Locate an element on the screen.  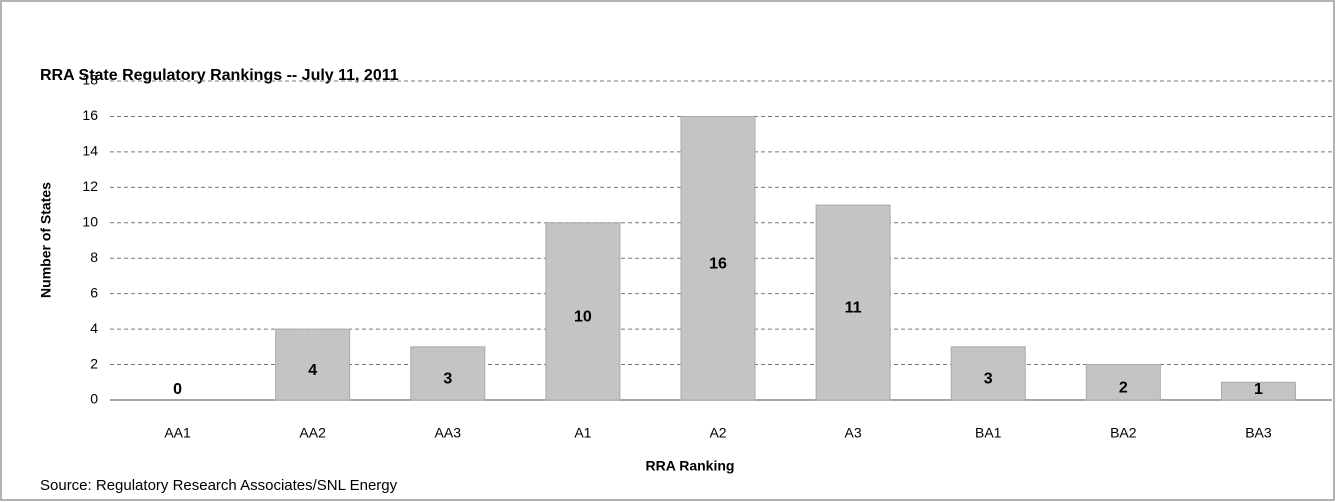
y-tick-label: 4 is located at coordinates (94, 328).